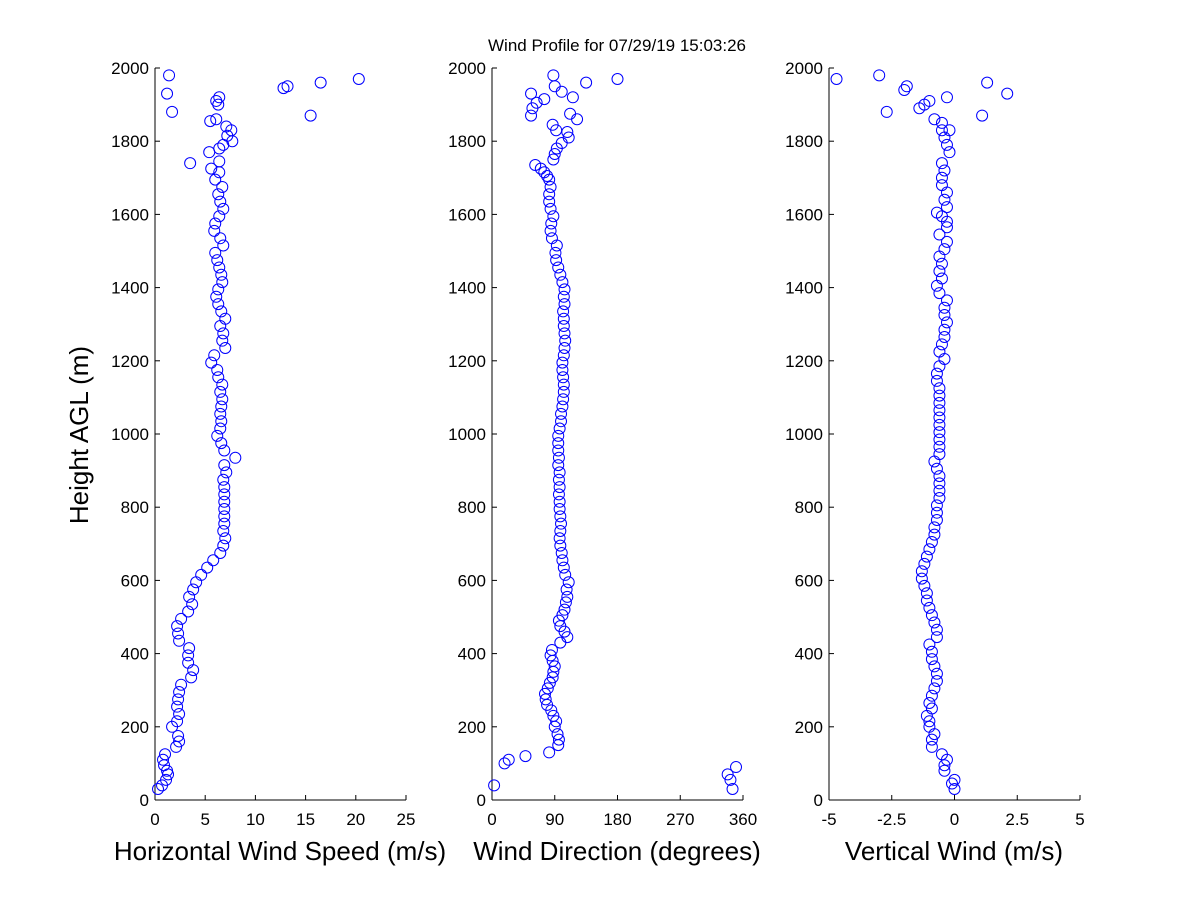  I want to click on x-tick-label: 0, so click(954, 819).